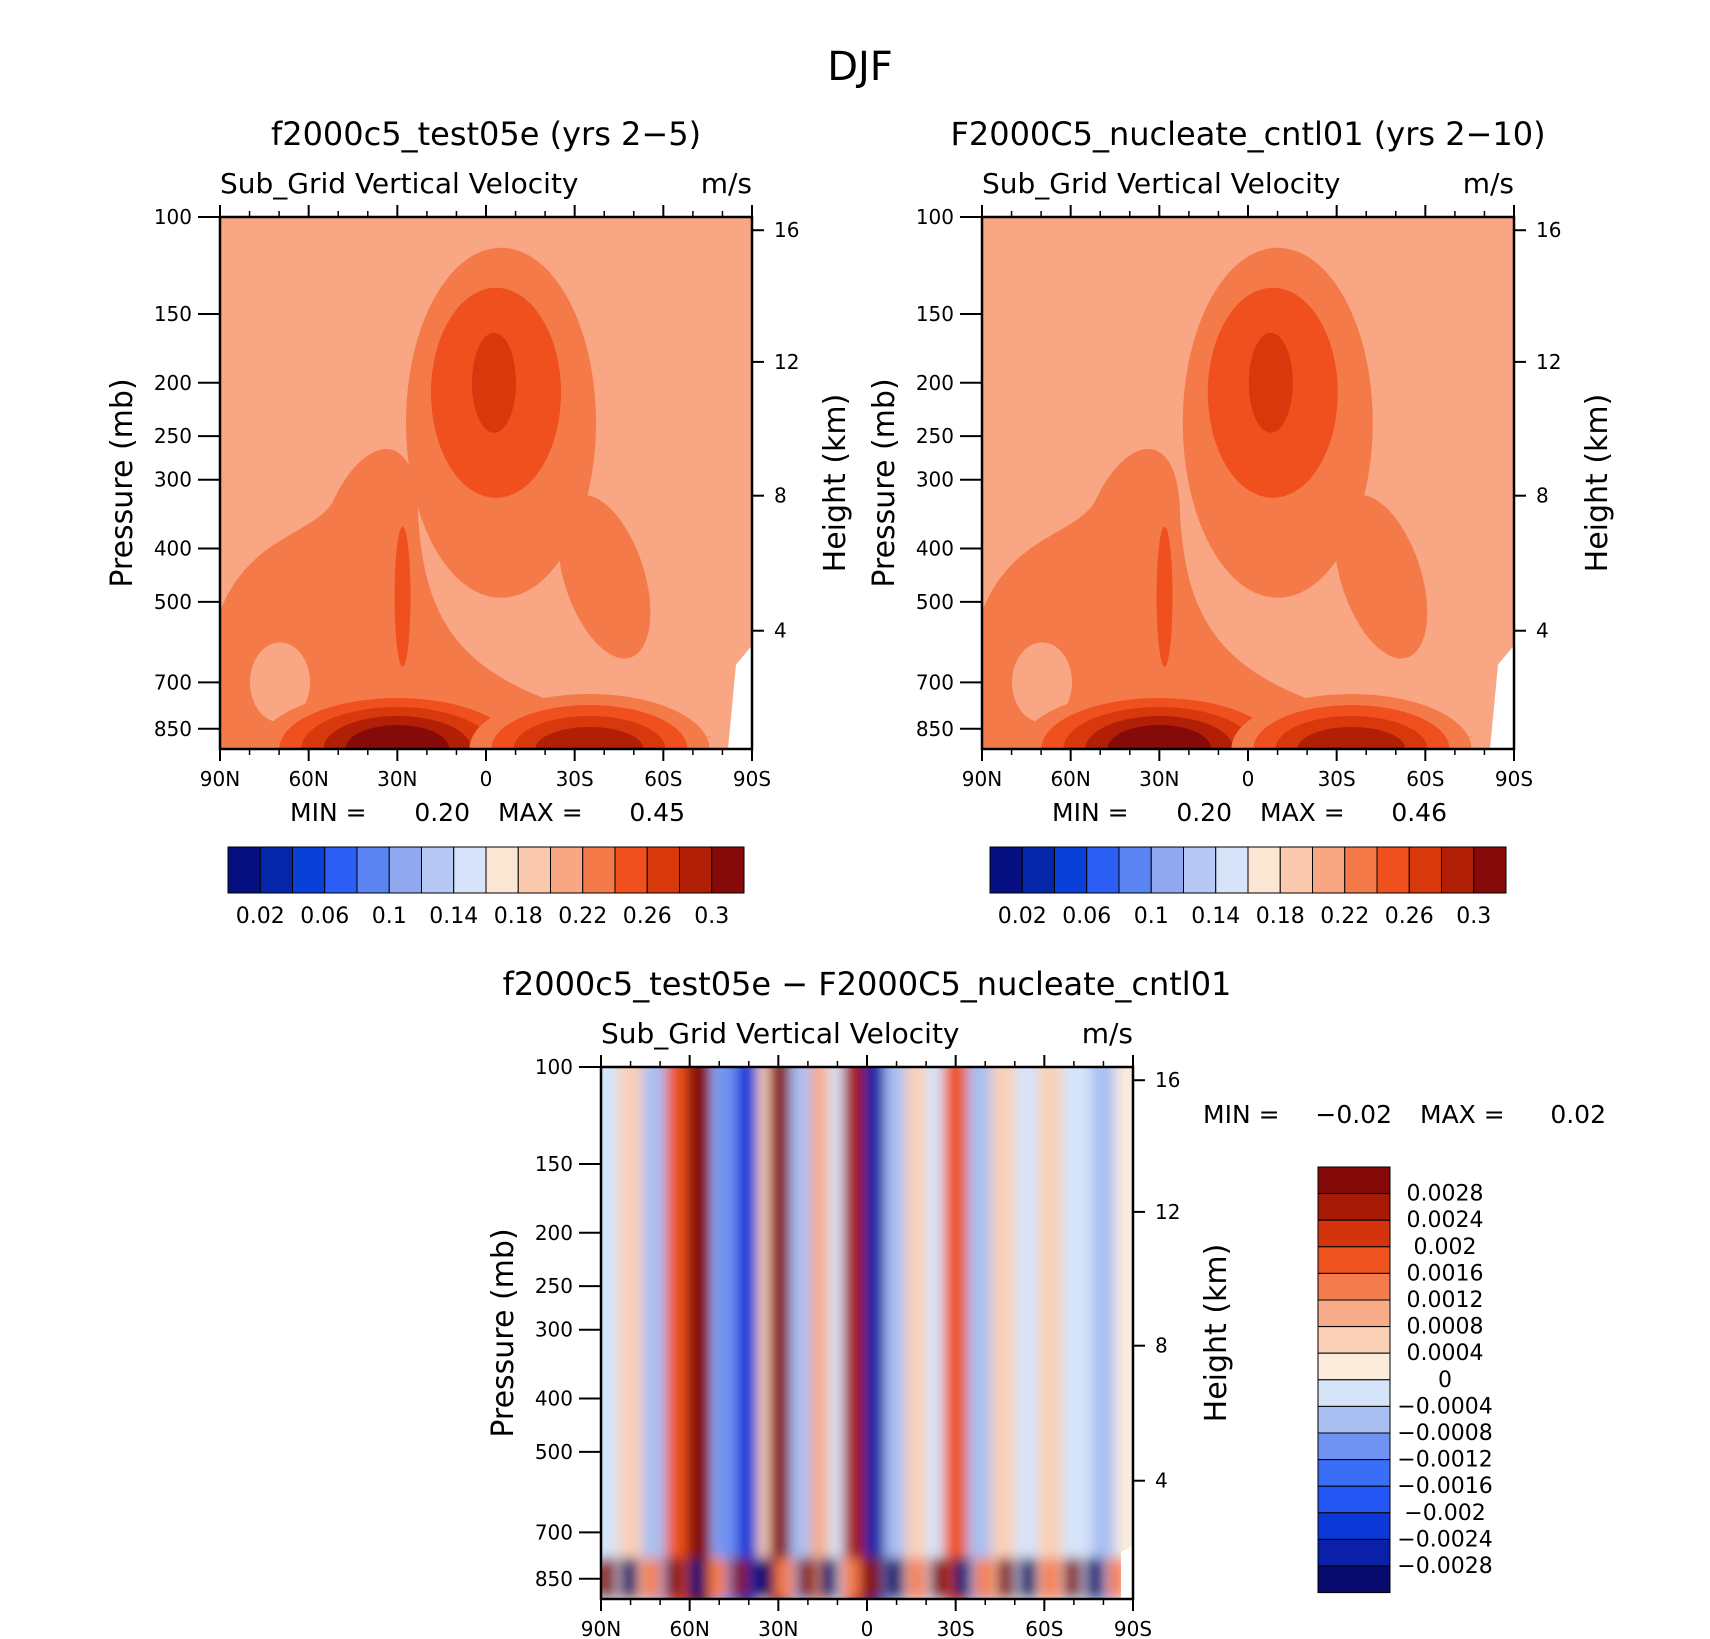  Describe the element at coordinates (1444, 1566) in the screenshot. I see `colorbar-label: −0.0028` at that location.